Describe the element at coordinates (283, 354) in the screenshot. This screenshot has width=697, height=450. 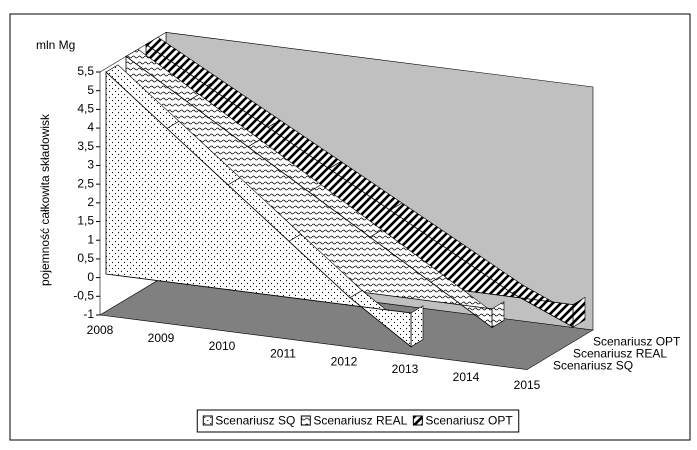
I see `x-tick-label: 2011` at that location.